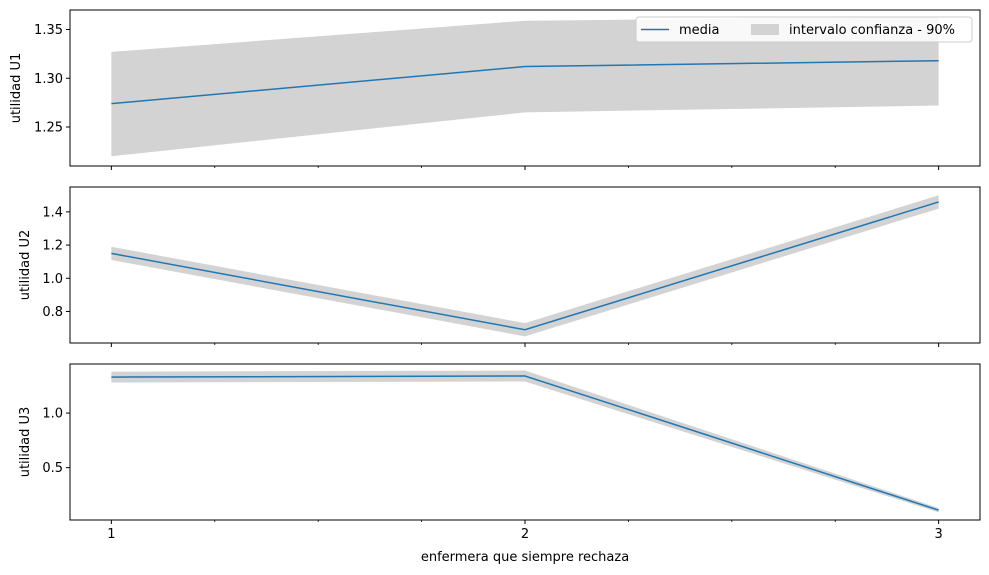 This screenshot has width=989, height=575. What do you see at coordinates (525, 82) in the screenshot?
I see `mean-line-u1` at bounding box center [525, 82].